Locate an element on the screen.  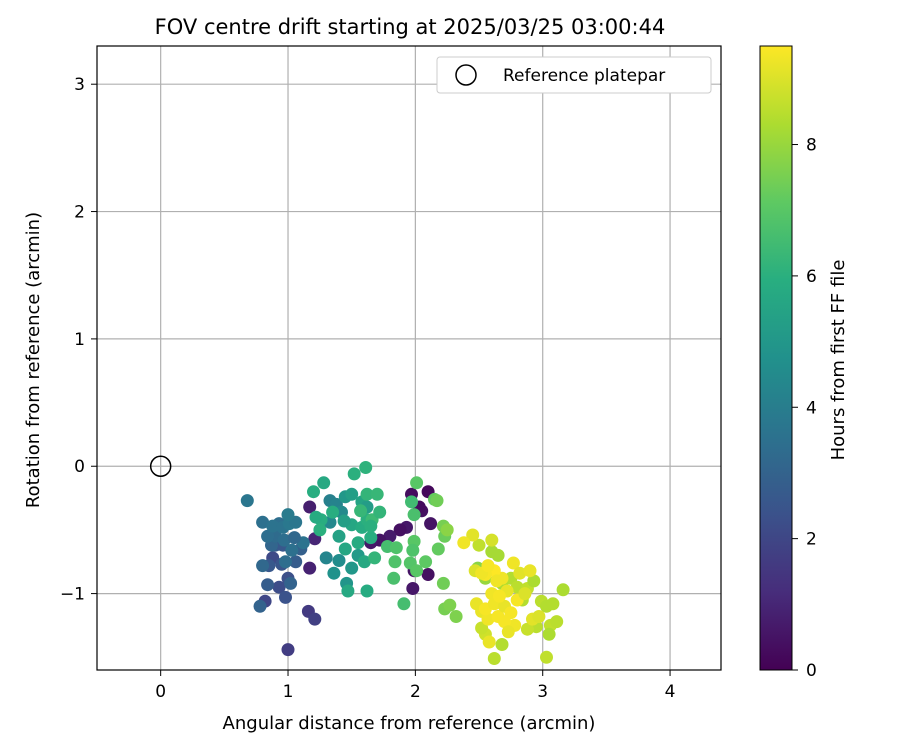
y-tick-label: 3 is located at coordinates (79, 85).